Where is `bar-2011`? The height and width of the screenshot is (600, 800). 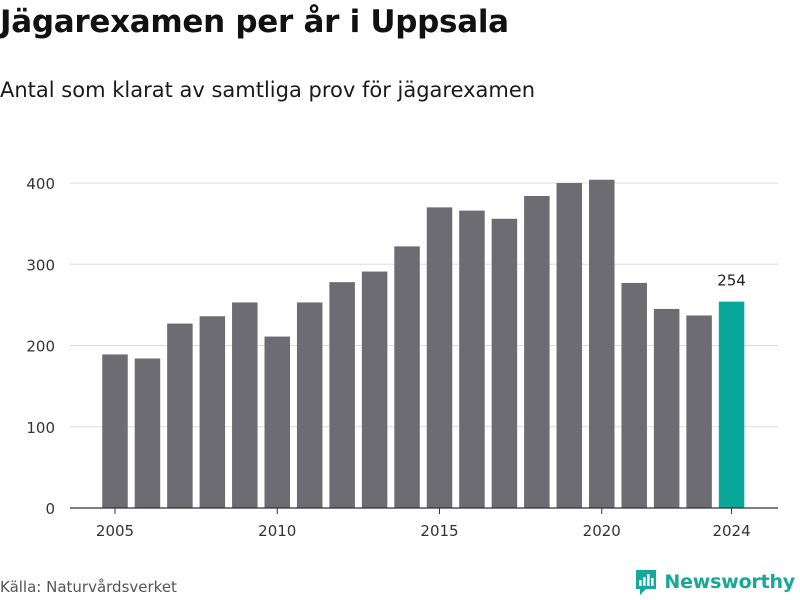 bar-2011 is located at coordinates (309, 405).